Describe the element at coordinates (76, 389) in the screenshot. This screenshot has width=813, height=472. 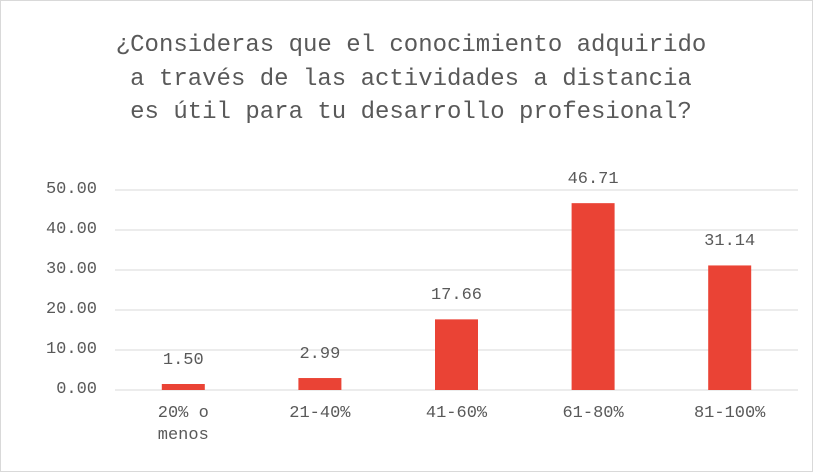
I see `y-tick-label: 0.00` at that location.